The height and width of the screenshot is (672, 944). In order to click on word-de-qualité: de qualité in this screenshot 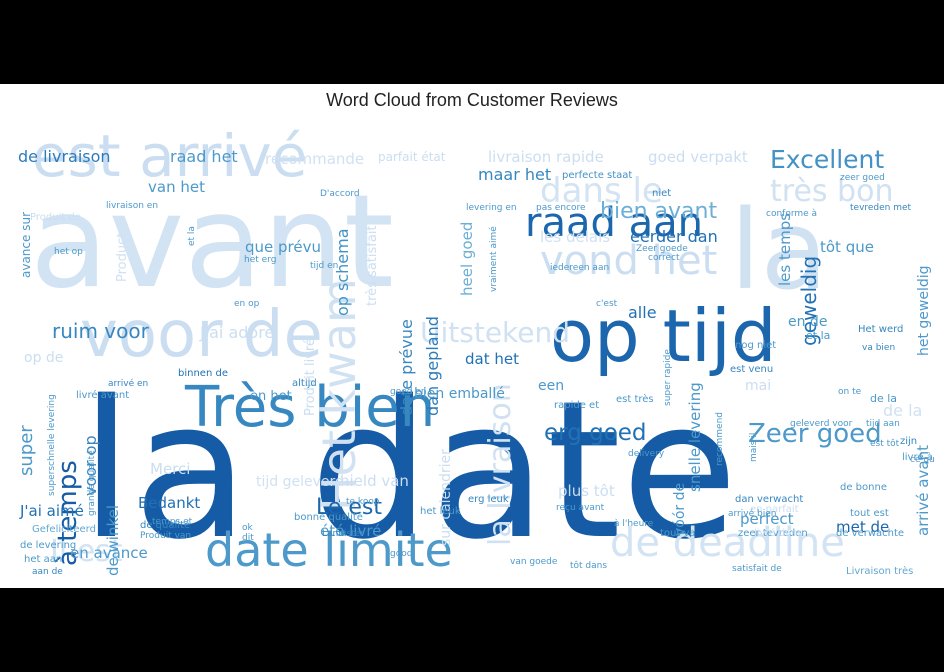, I will do `click(165, 525)`.